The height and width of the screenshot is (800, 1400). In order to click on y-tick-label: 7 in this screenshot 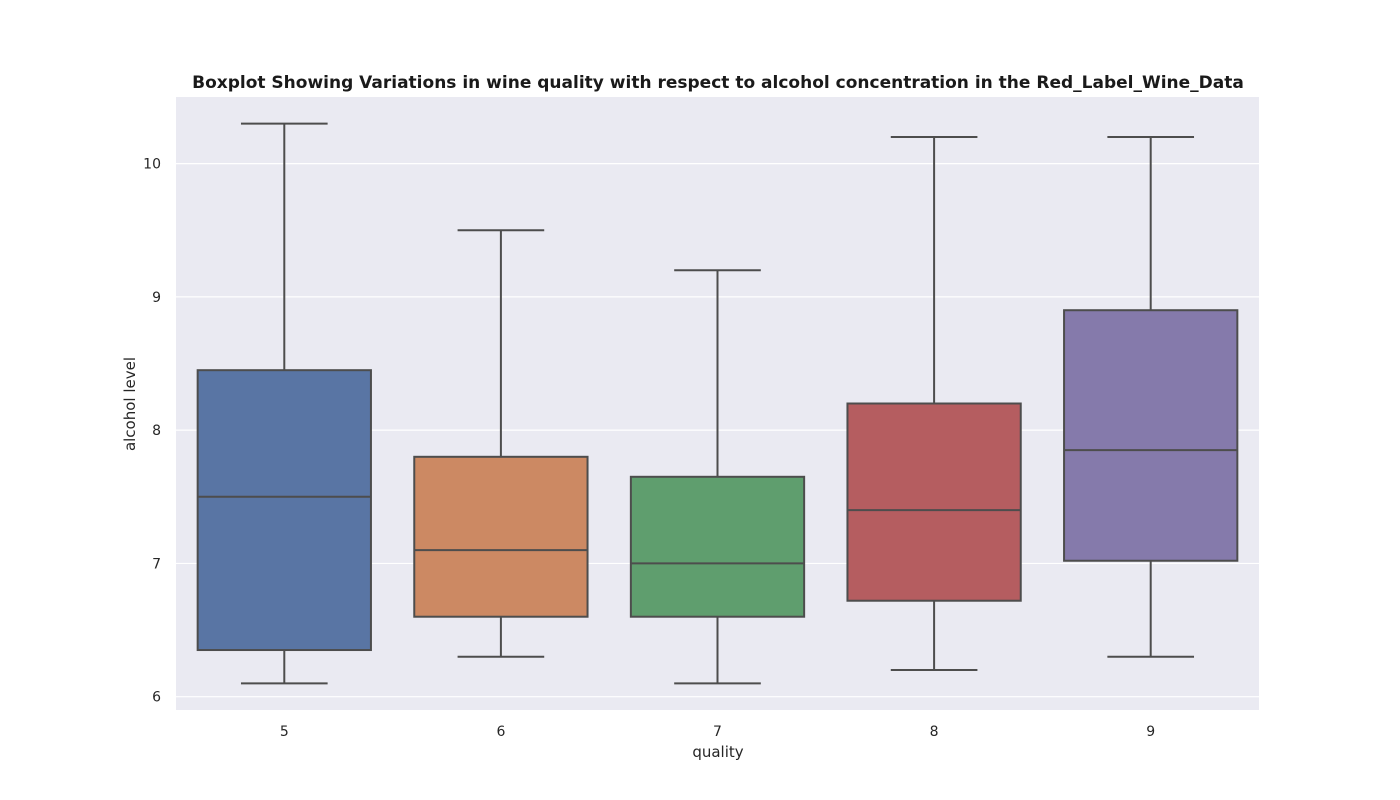, I will do `click(156, 564)`.